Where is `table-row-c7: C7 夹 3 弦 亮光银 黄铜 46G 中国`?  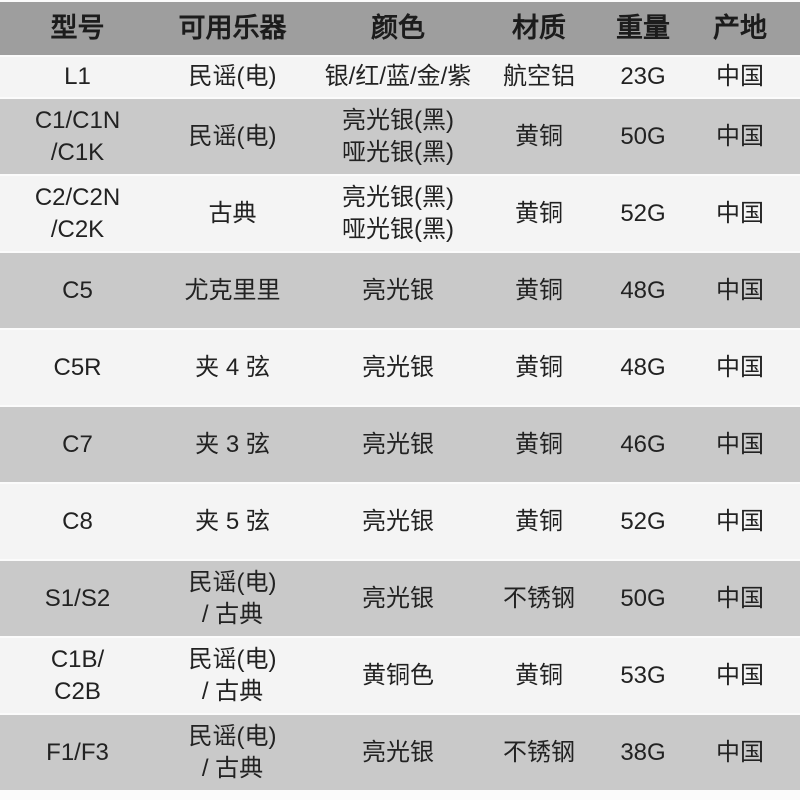 table-row-c7: C7 夹 3 弦 亮光银 黄铜 46G 中国 is located at coordinates (400, 444).